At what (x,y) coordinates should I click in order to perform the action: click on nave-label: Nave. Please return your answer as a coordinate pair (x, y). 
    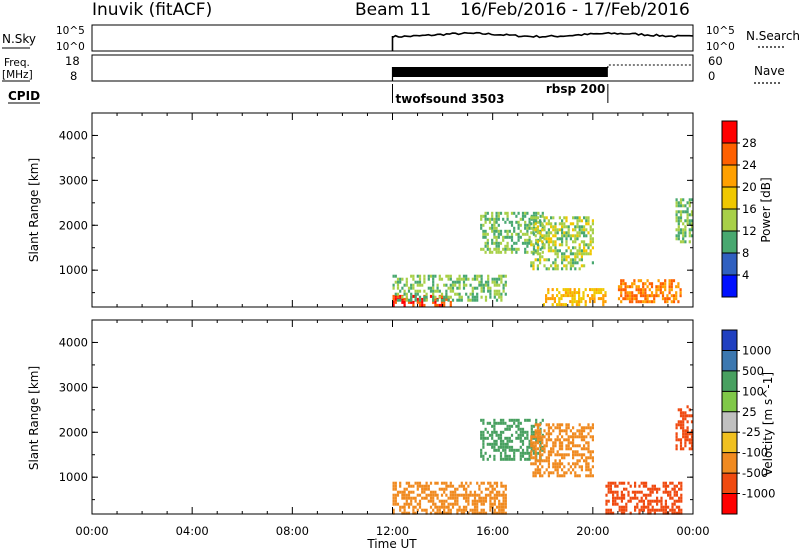
    Looking at the image, I should click on (769, 71).